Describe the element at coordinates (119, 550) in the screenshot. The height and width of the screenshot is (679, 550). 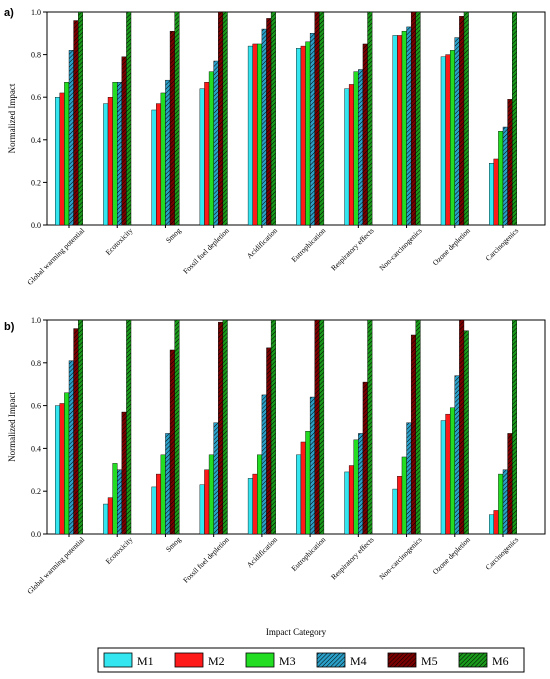
I see `x-tick-label: Ecotoxicity` at that location.